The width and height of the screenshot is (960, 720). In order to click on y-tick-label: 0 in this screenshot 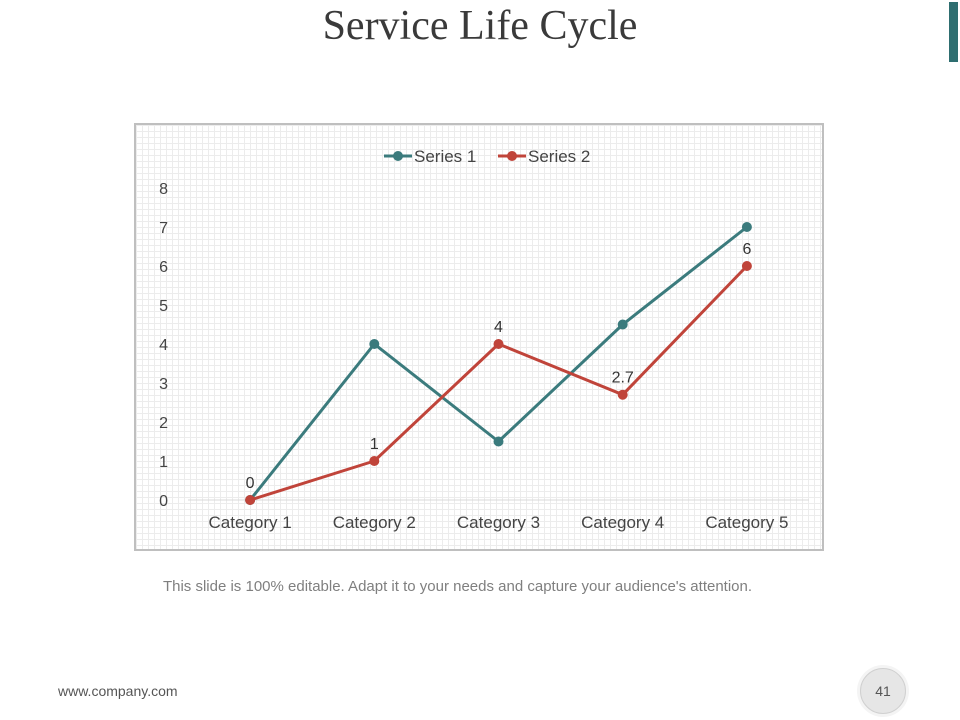, I will do `click(163, 501)`.